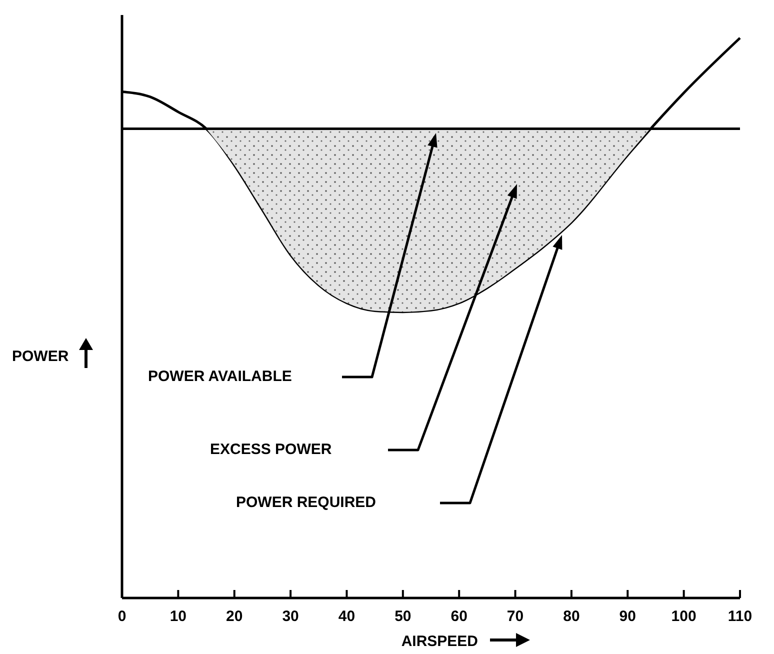 This screenshot has width=774, height=654. Describe the element at coordinates (220, 376) in the screenshot. I see `annotation: POWER AVAILABLE` at that location.